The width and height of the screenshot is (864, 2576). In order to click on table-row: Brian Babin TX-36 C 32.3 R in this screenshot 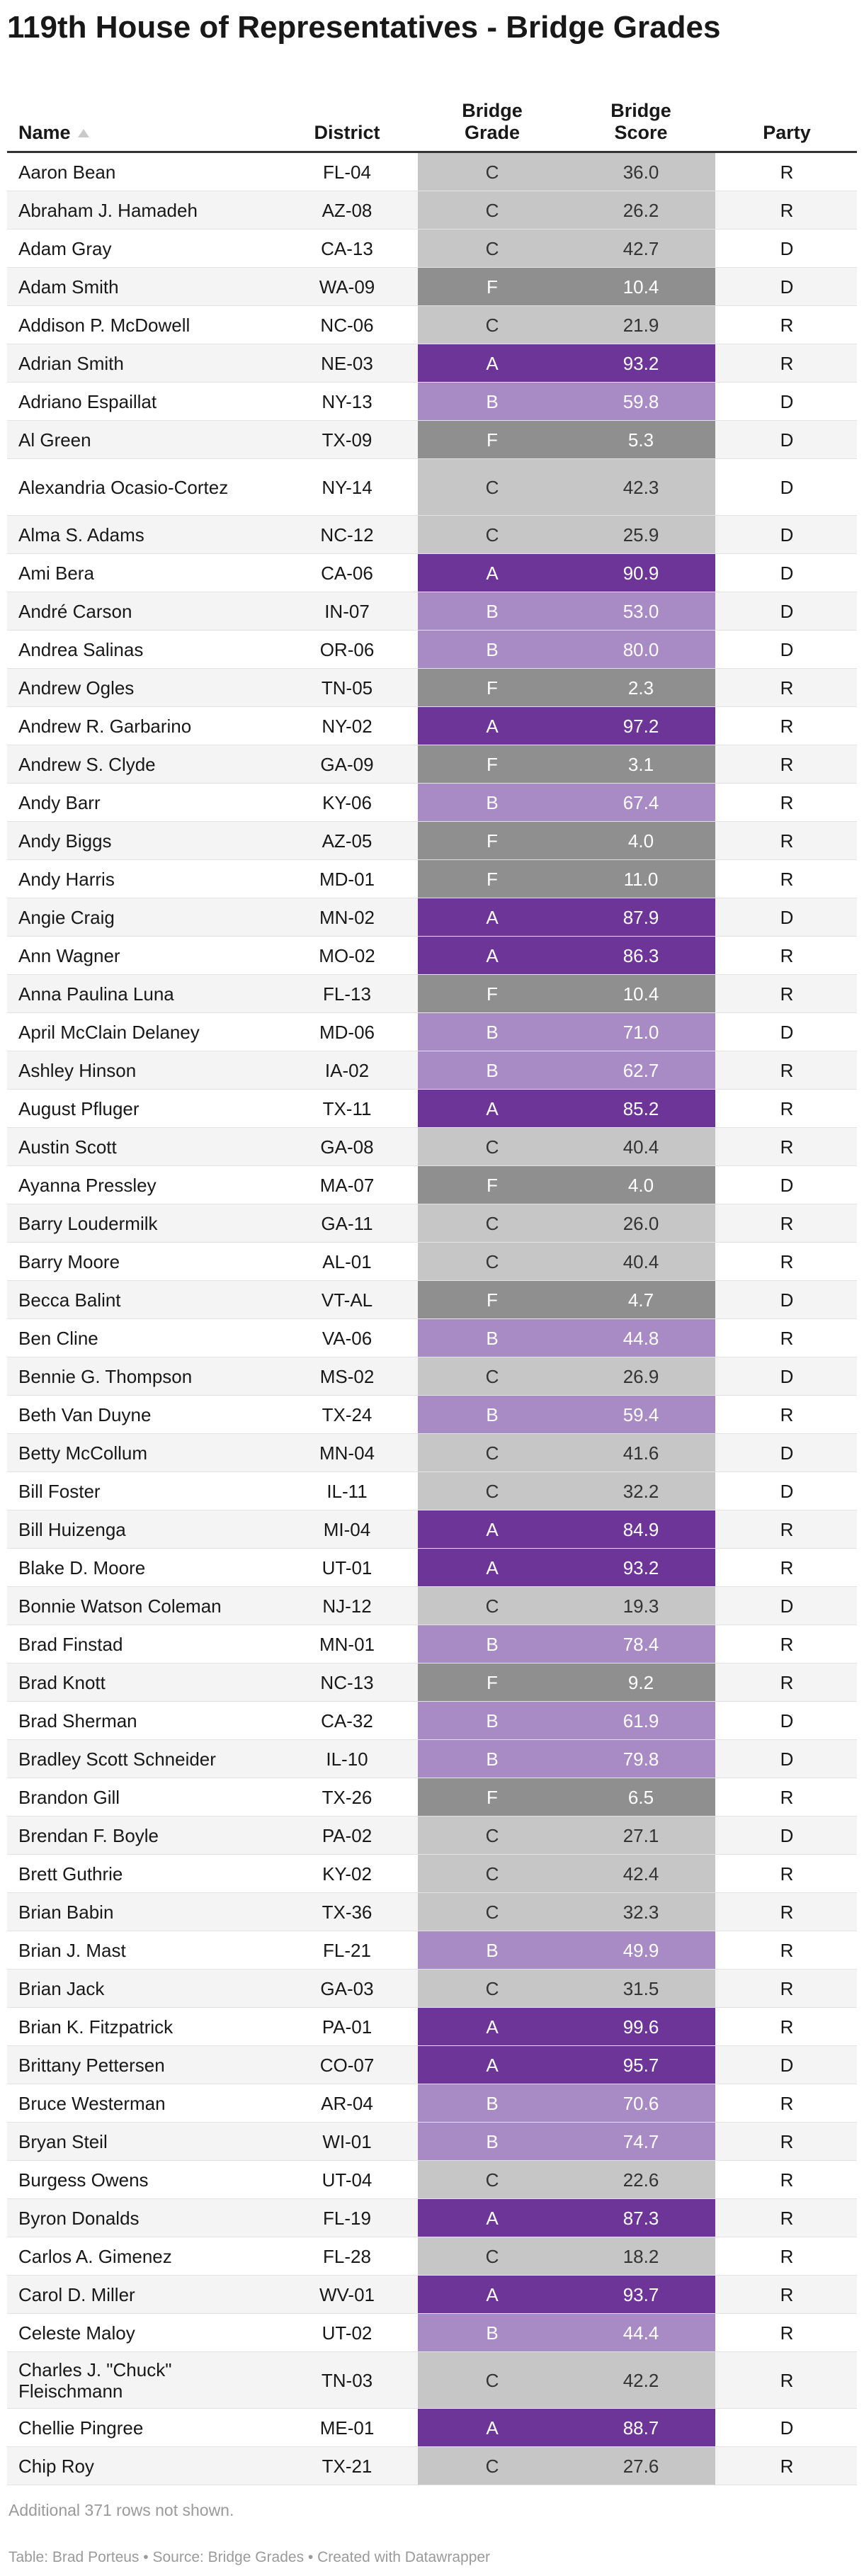, I will do `click(432, 1912)`.